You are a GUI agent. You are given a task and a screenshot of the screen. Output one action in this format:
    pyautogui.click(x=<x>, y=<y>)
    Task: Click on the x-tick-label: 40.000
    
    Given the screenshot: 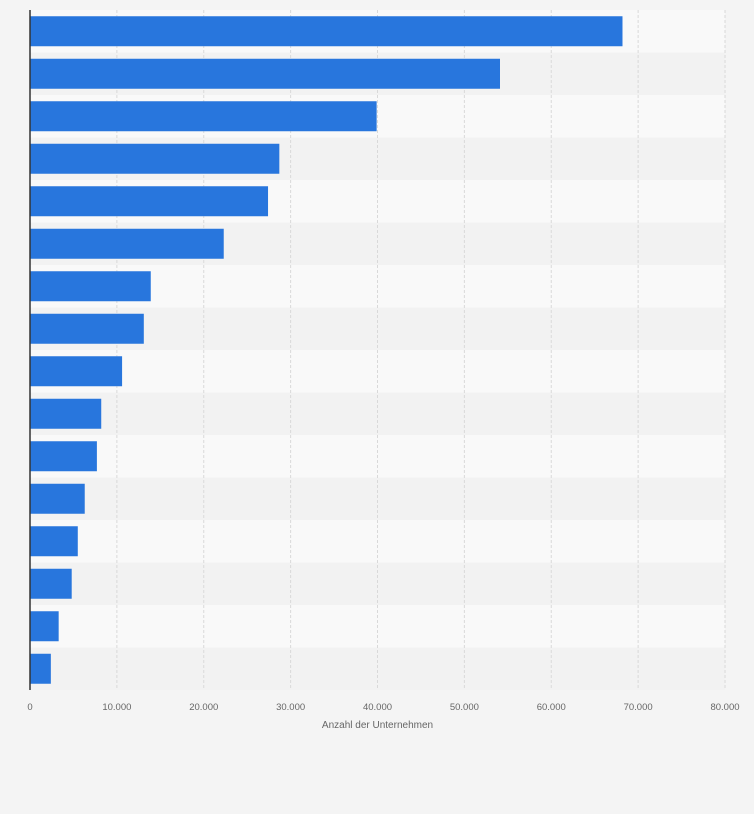 What is the action you would take?
    pyautogui.click(x=377, y=707)
    